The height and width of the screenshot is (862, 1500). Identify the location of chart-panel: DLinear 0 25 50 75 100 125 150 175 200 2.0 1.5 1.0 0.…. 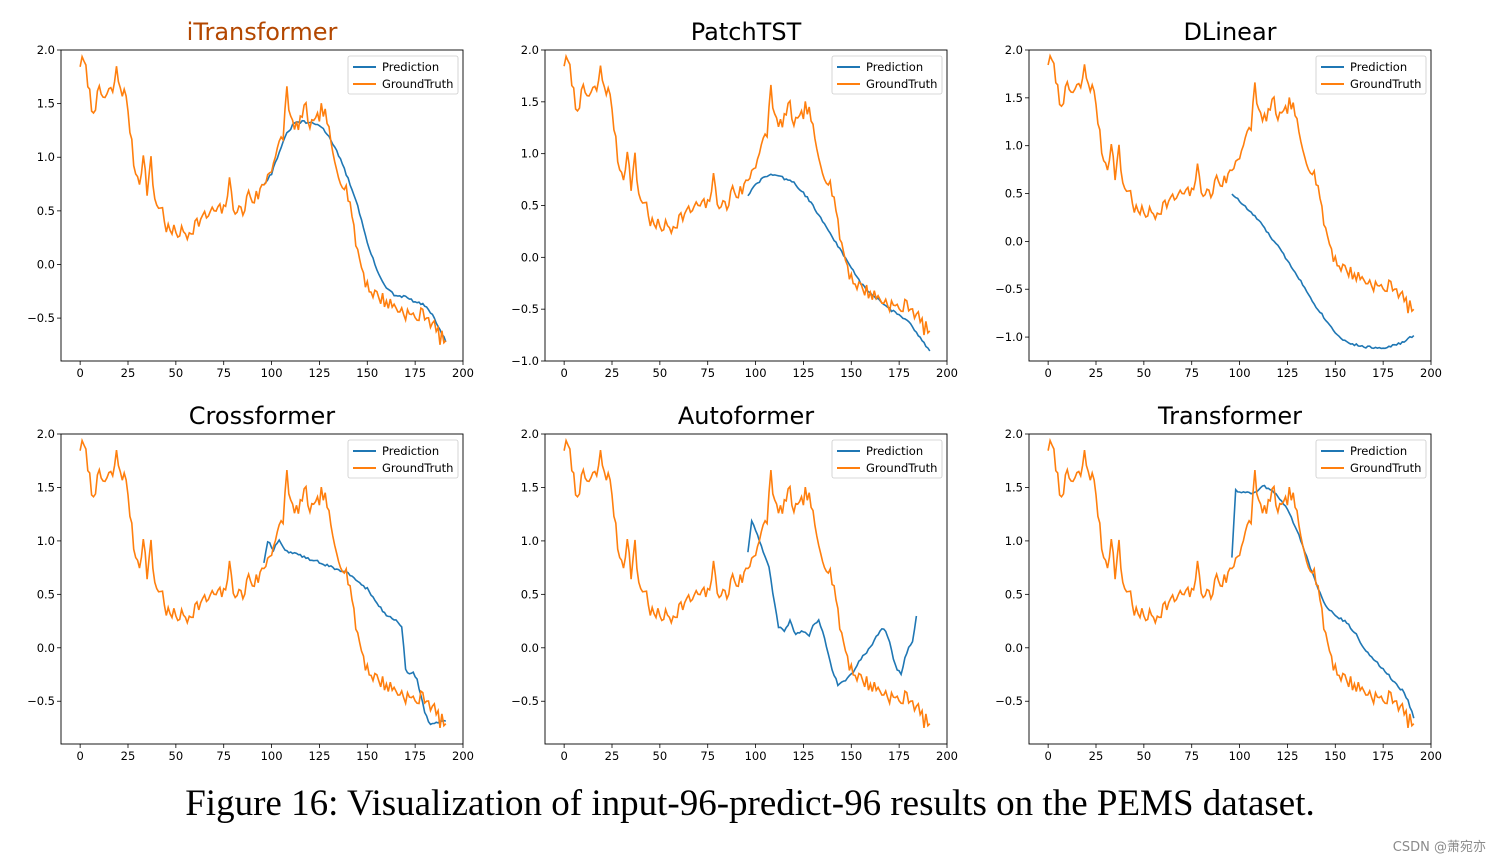
(1218, 199).